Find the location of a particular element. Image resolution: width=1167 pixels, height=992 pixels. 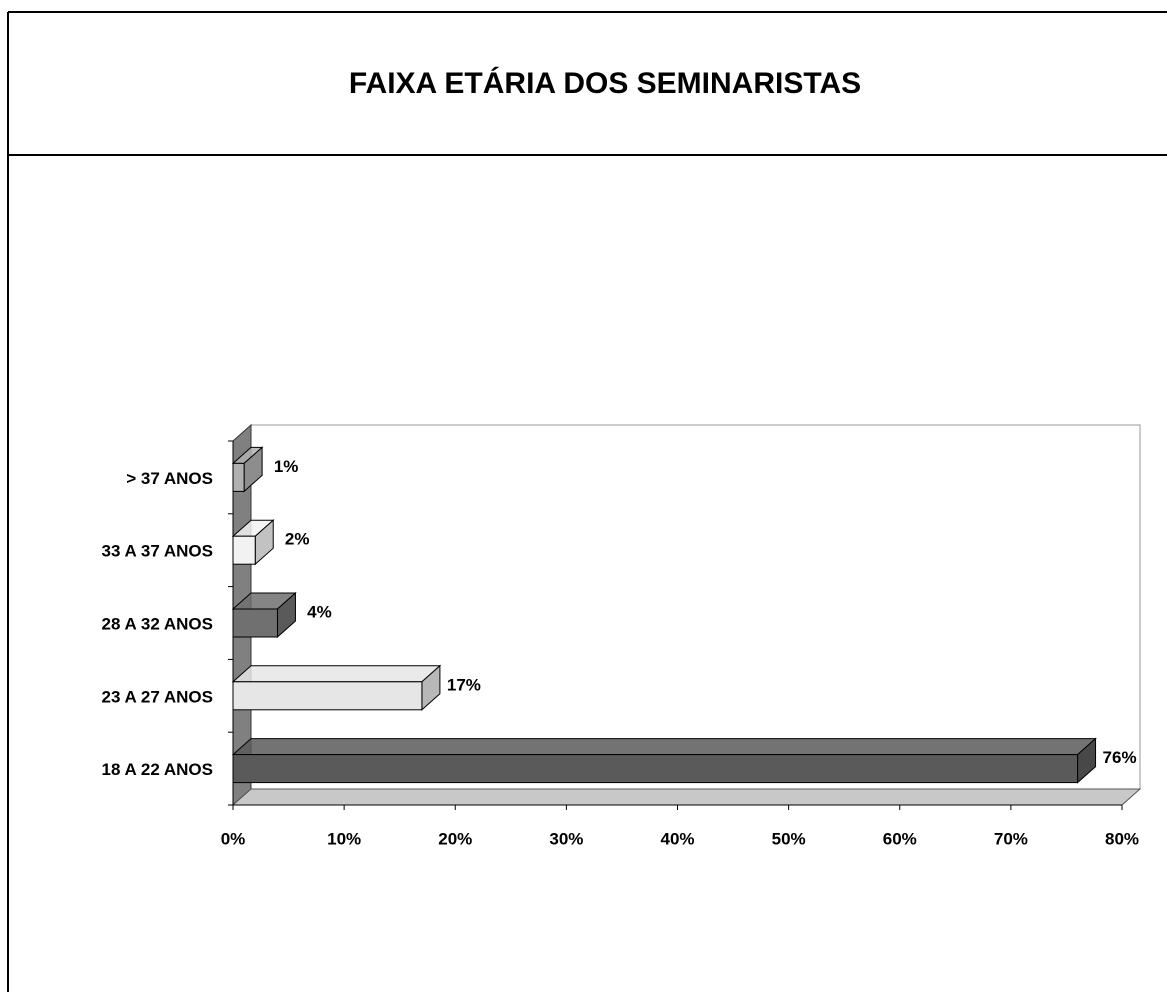

x-tick-label: 30% is located at coordinates (566, 838).